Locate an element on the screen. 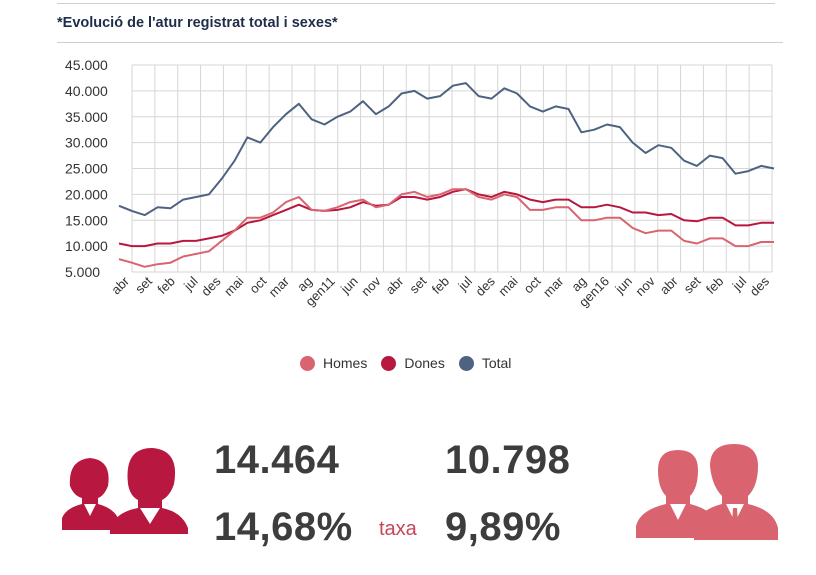  y-tick-label: 45.000 is located at coordinates (86, 65).